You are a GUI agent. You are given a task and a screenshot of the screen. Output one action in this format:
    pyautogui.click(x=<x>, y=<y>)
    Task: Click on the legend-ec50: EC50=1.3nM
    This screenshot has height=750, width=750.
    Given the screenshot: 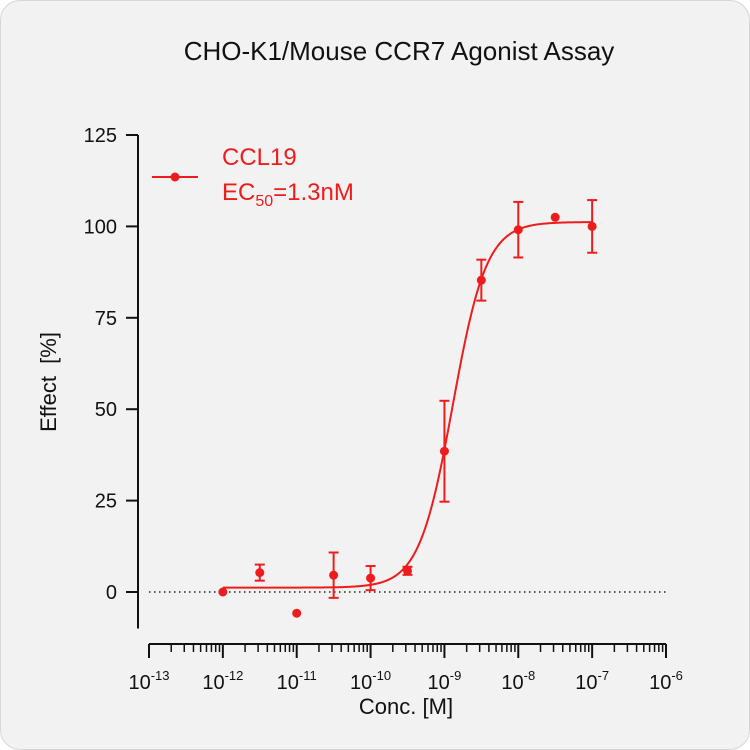 What is the action you would take?
    pyautogui.click(x=288, y=194)
    